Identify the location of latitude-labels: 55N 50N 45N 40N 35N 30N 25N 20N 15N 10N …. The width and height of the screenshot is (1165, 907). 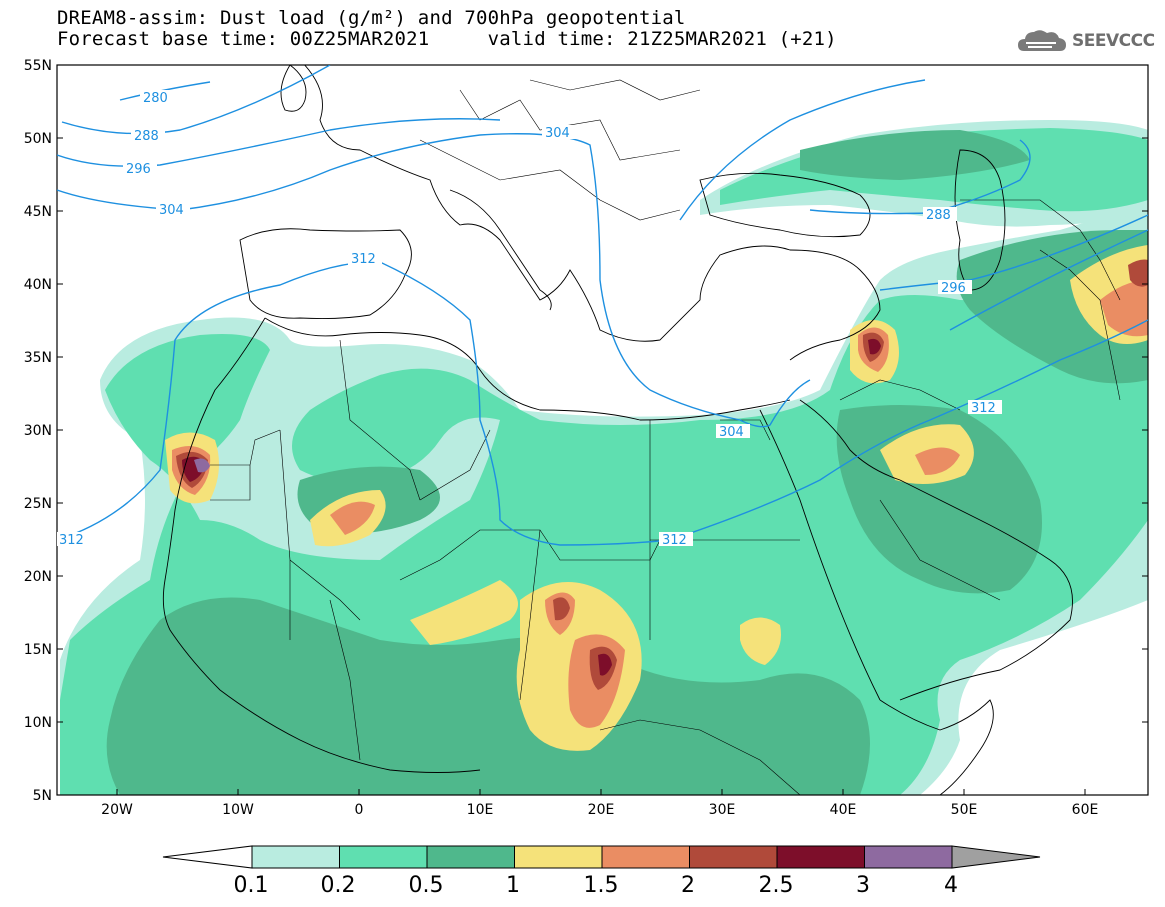
(38, 431).